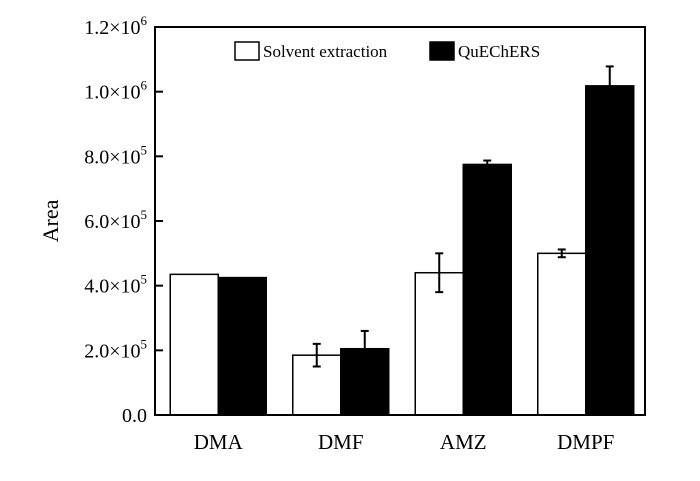  I want to click on bar-solvent-extraction-dmpf, so click(562, 334).